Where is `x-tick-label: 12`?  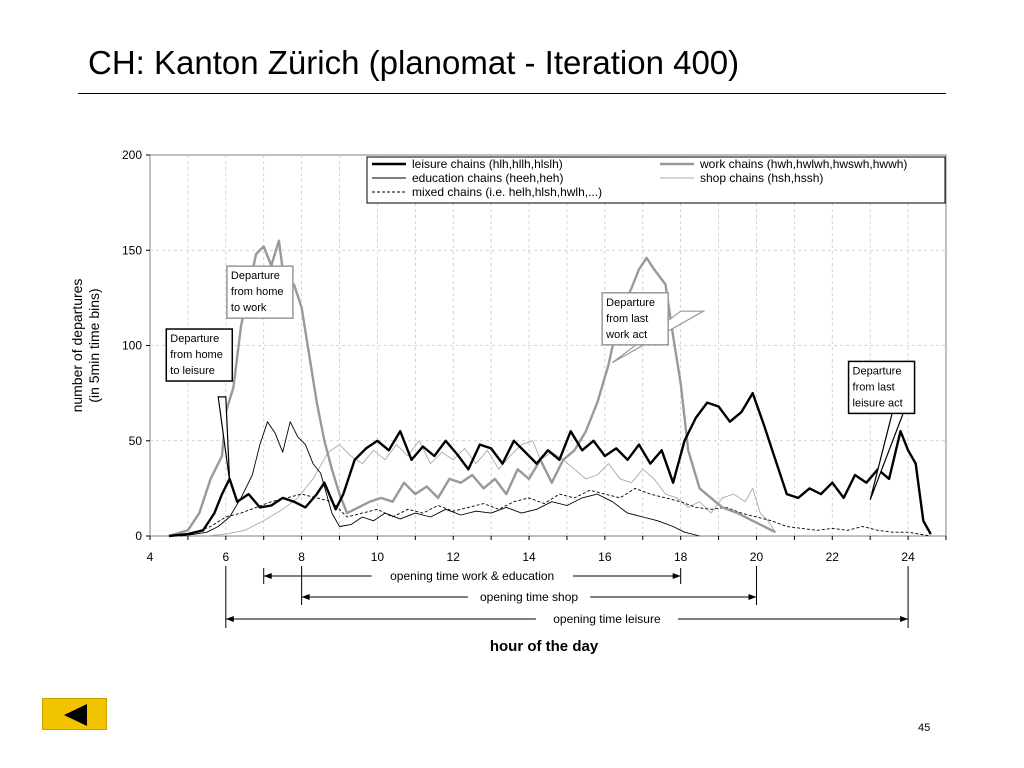
x-tick-label: 12 is located at coordinates (454, 557).